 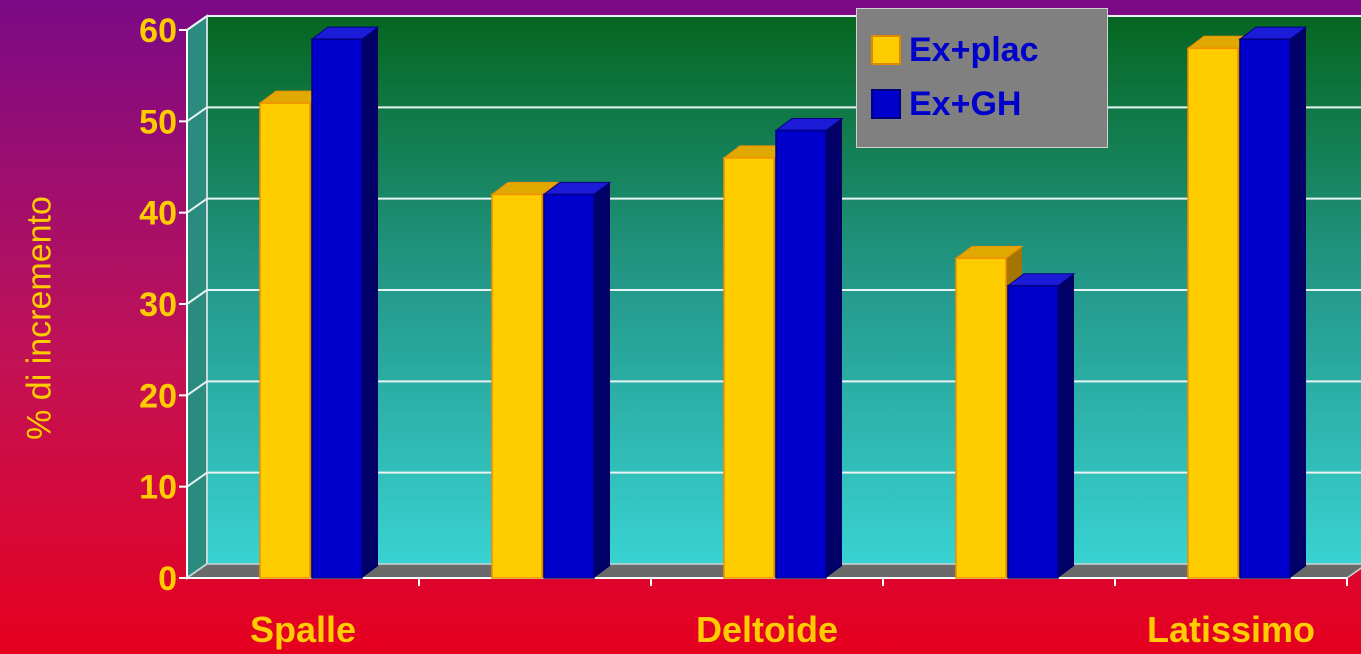 What do you see at coordinates (1066, 425) in the screenshot?
I see `bar-ex-gh-3-side` at bounding box center [1066, 425].